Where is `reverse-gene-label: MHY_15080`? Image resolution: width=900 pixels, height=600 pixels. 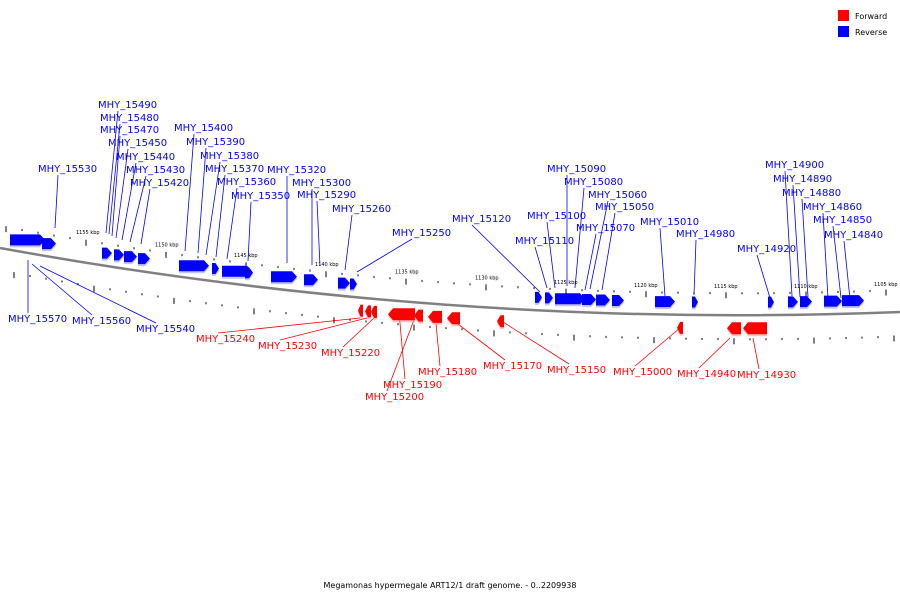 reverse-gene-label: MHY_15080 is located at coordinates (593, 182).